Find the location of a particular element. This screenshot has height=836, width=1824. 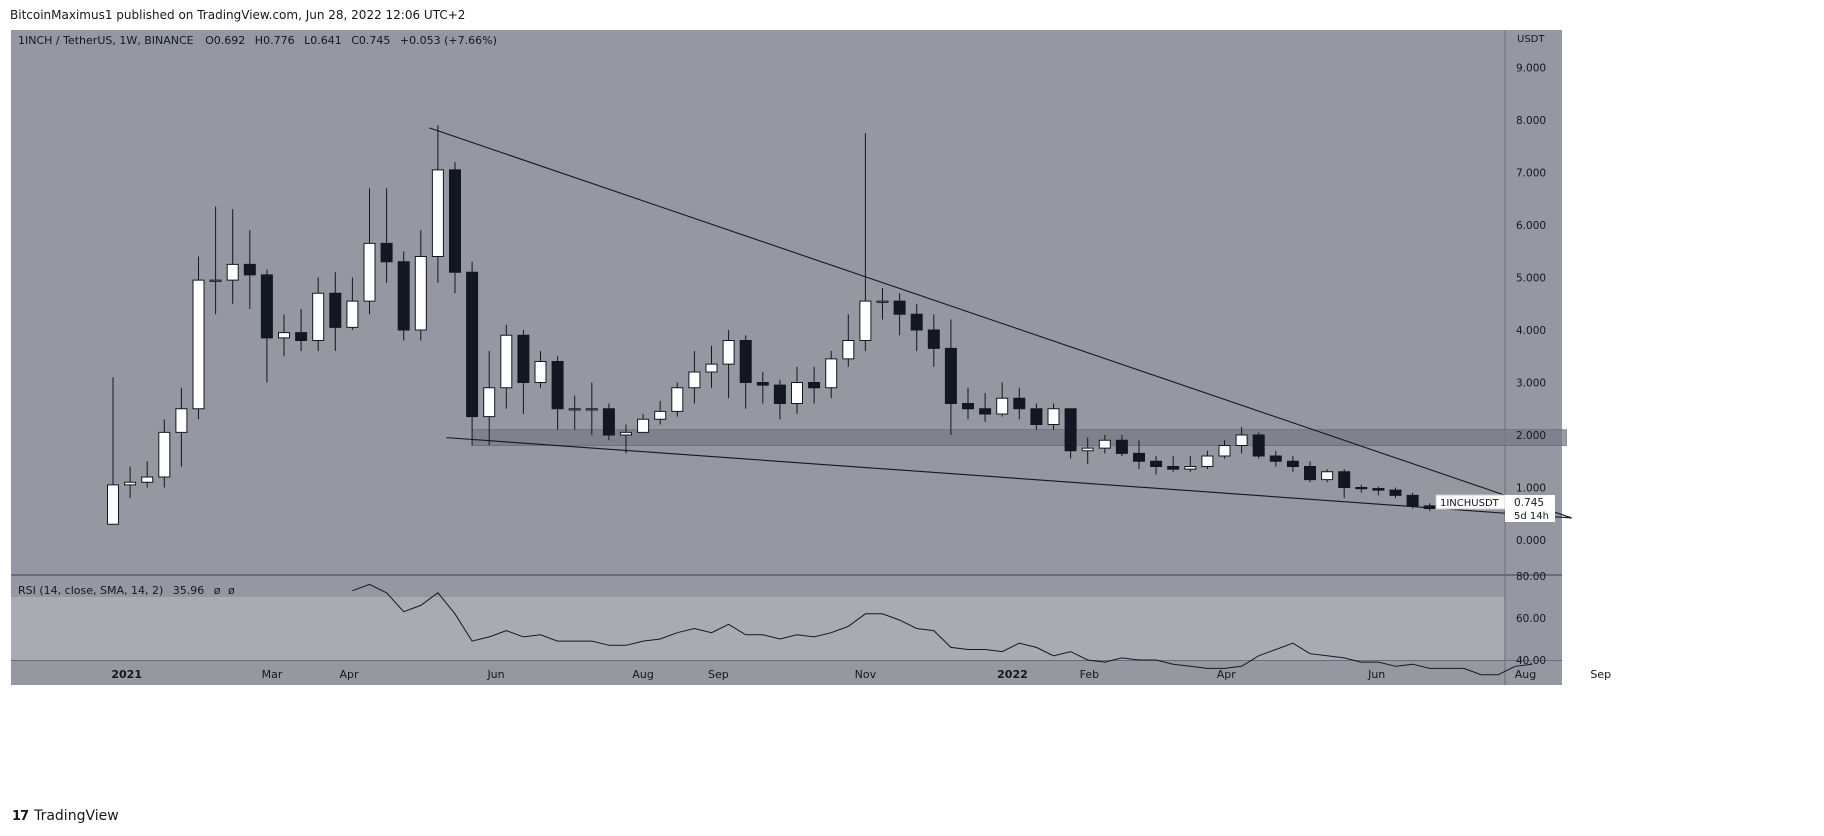

price-tick-1: 1.000 is located at coordinates (1531, 489).